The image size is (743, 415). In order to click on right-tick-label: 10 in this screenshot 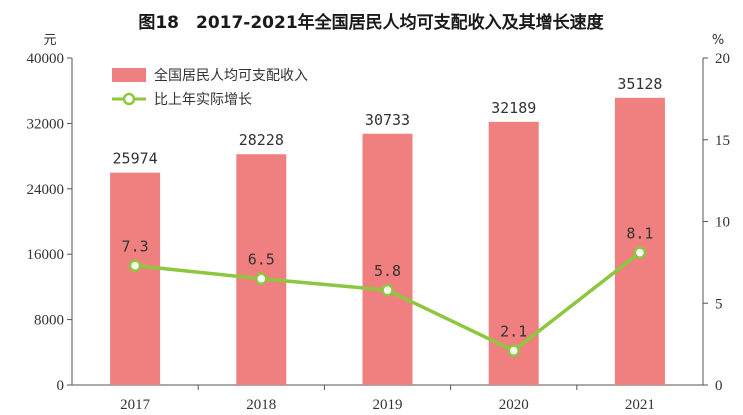, I will do `click(722, 223)`.